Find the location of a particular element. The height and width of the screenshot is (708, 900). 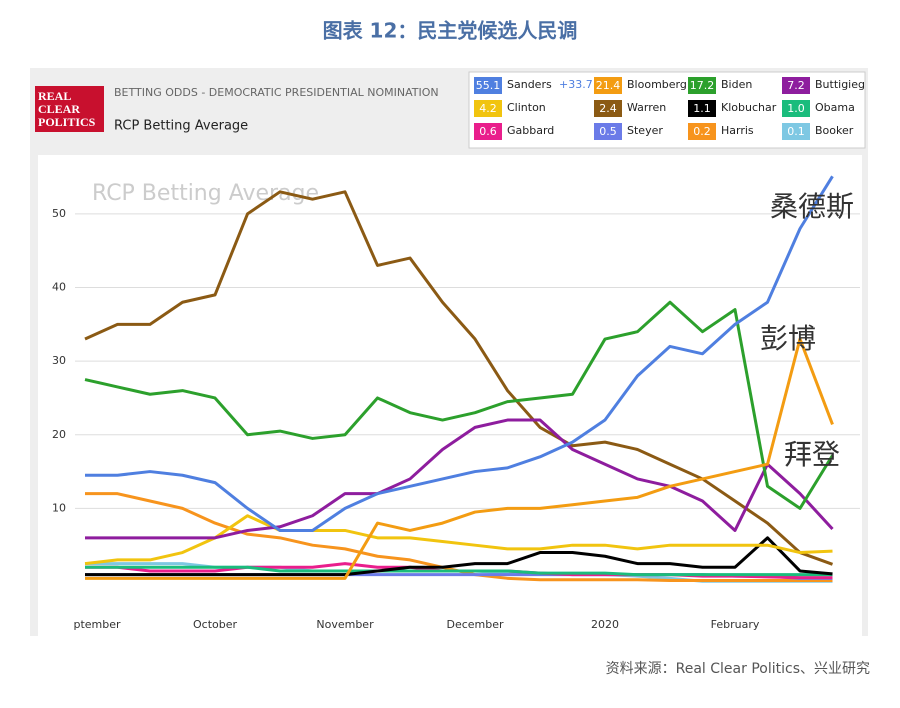

annotation: 彭博 is located at coordinates (788, 338).